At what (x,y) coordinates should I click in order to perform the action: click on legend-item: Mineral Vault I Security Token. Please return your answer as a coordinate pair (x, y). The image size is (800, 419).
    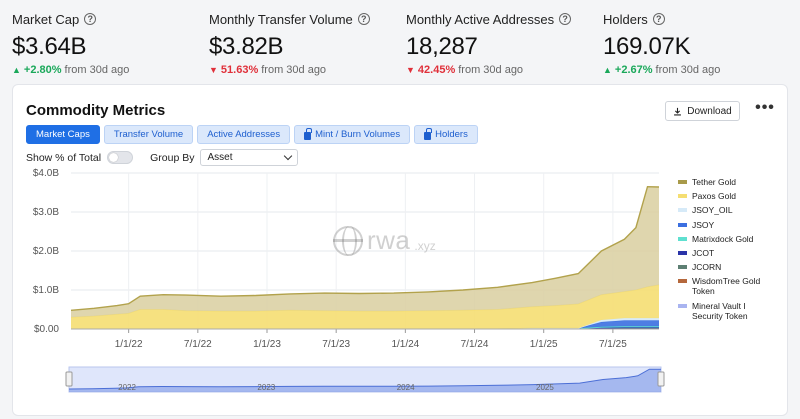
    Looking at the image, I should click on (728, 311).